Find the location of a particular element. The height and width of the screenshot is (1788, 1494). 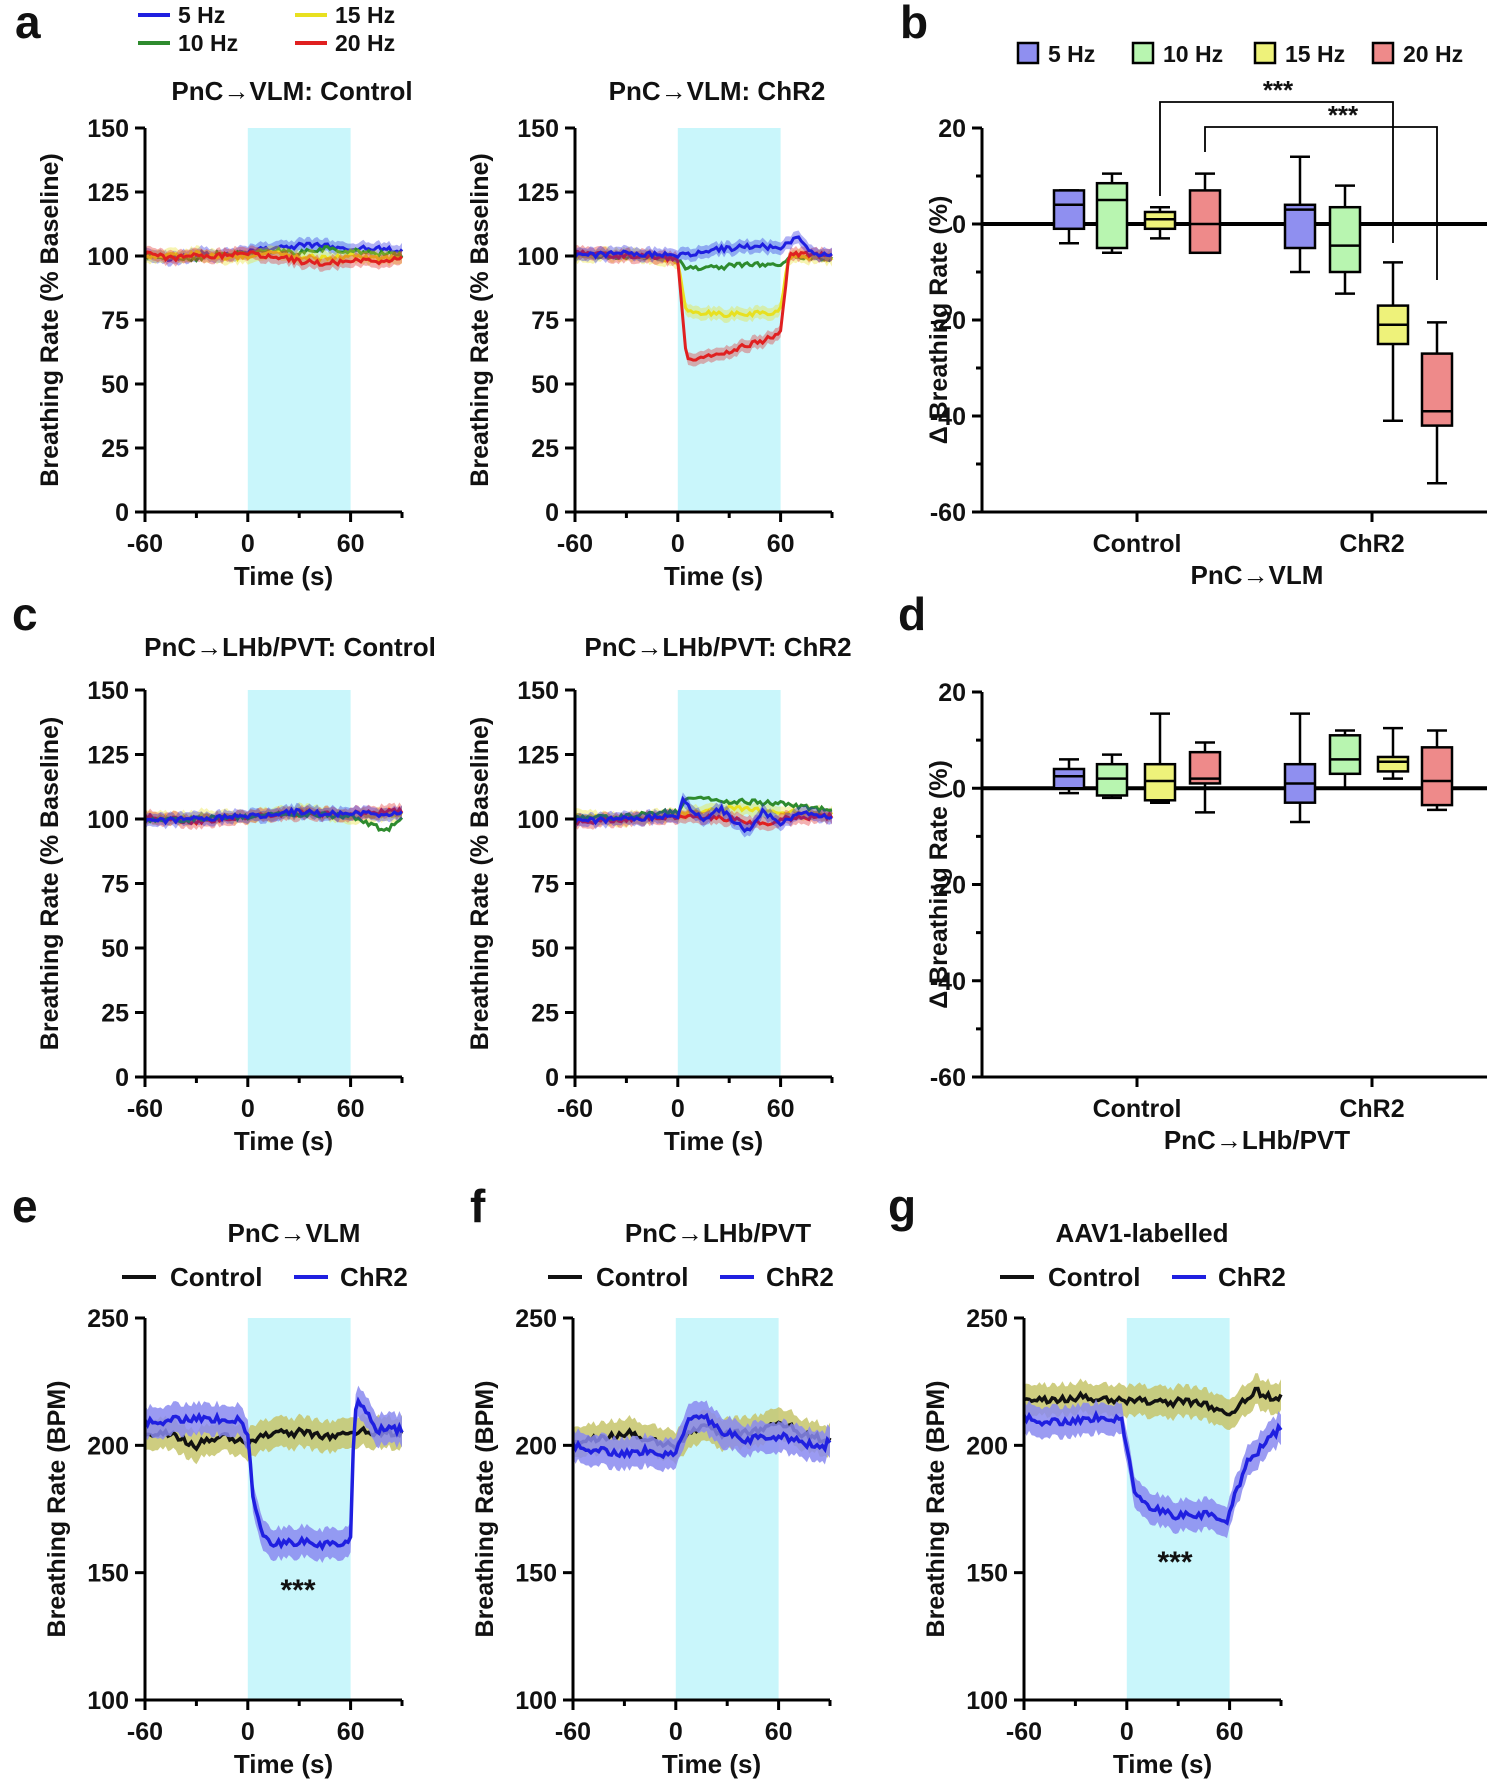

chart-title: PnC→LHb/PVT: ChR2 is located at coordinates (717, 647).